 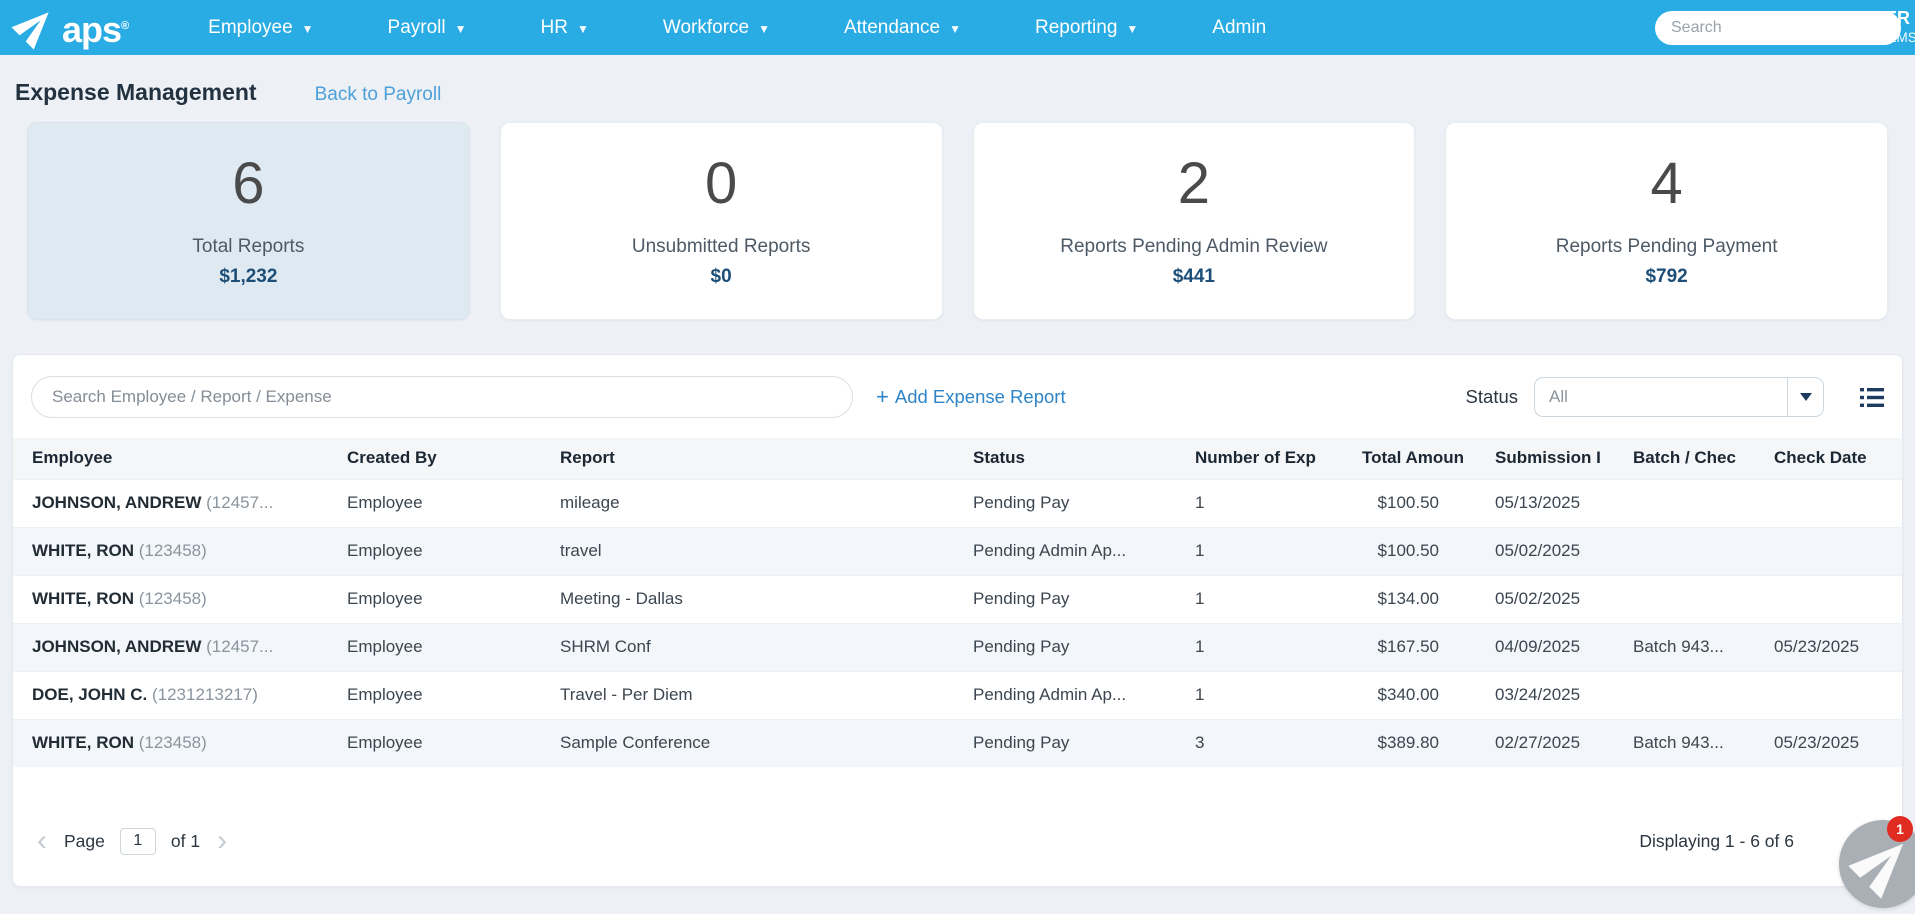 What do you see at coordinates (957, 847) in the screenshot?
I see `table-footer: ‹ Page of 1 › Displaying 1 - 6 of 6` at bounding box center [957, 847].